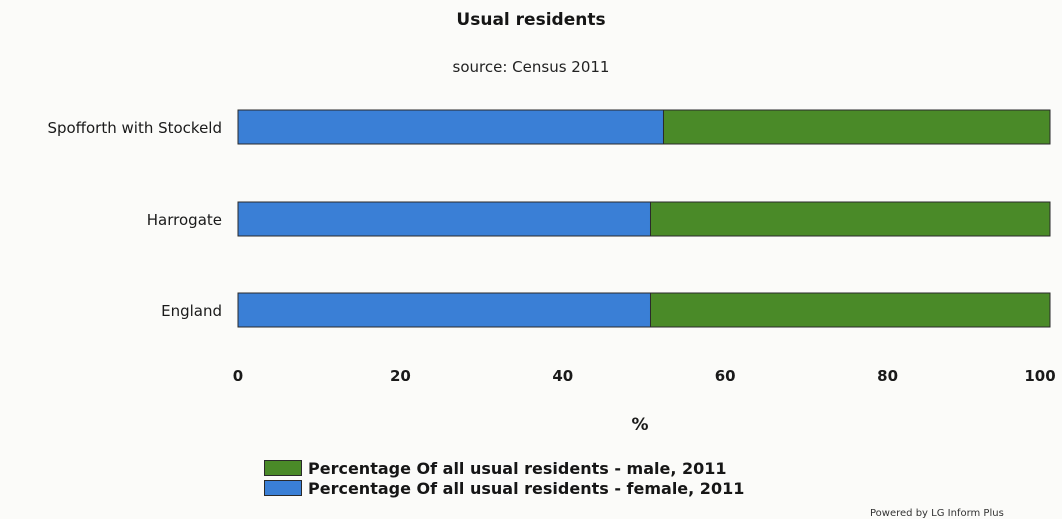 Image resolution: width=1062 pixels, height=519 pixels. I want to click on x-tick-label: 40, so click(562, 376).